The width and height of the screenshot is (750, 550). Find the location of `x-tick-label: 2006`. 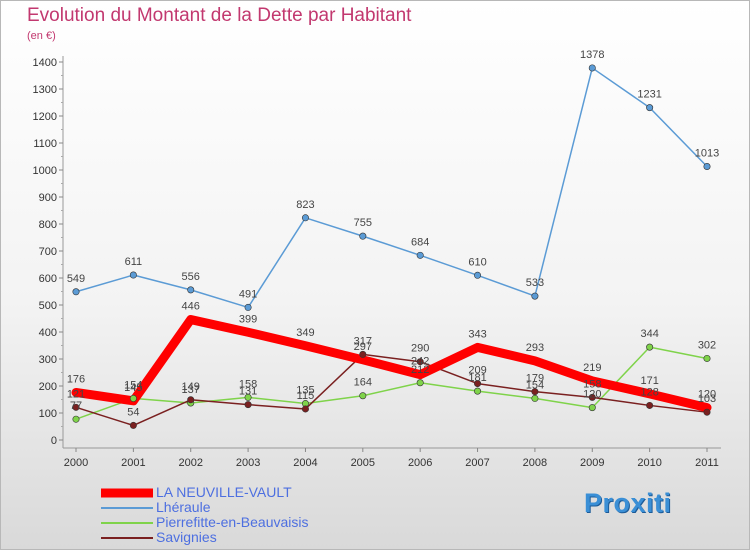

x-tick-label: 2006 is located at coordinates (420, 463).